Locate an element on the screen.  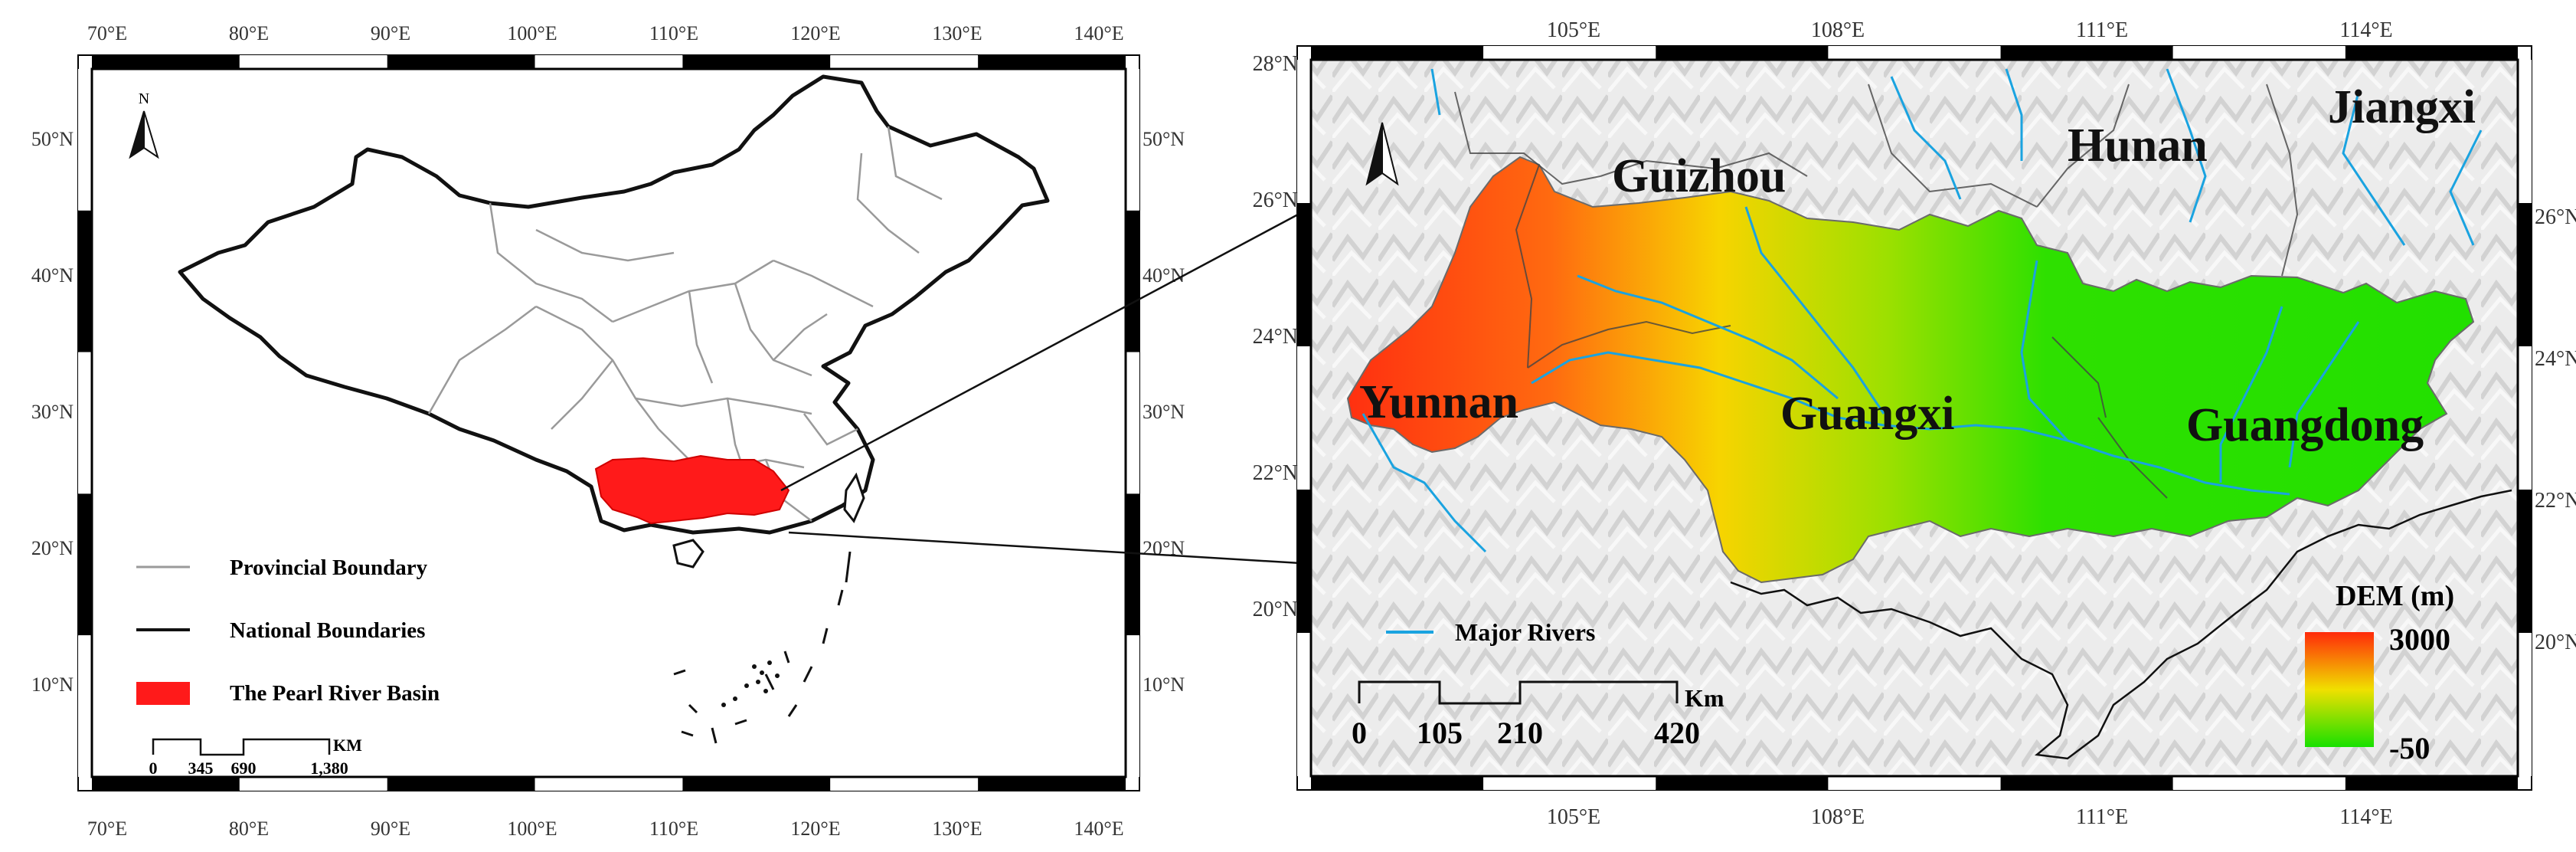
north-arrow-label: N is located at coordinates (144, 98).